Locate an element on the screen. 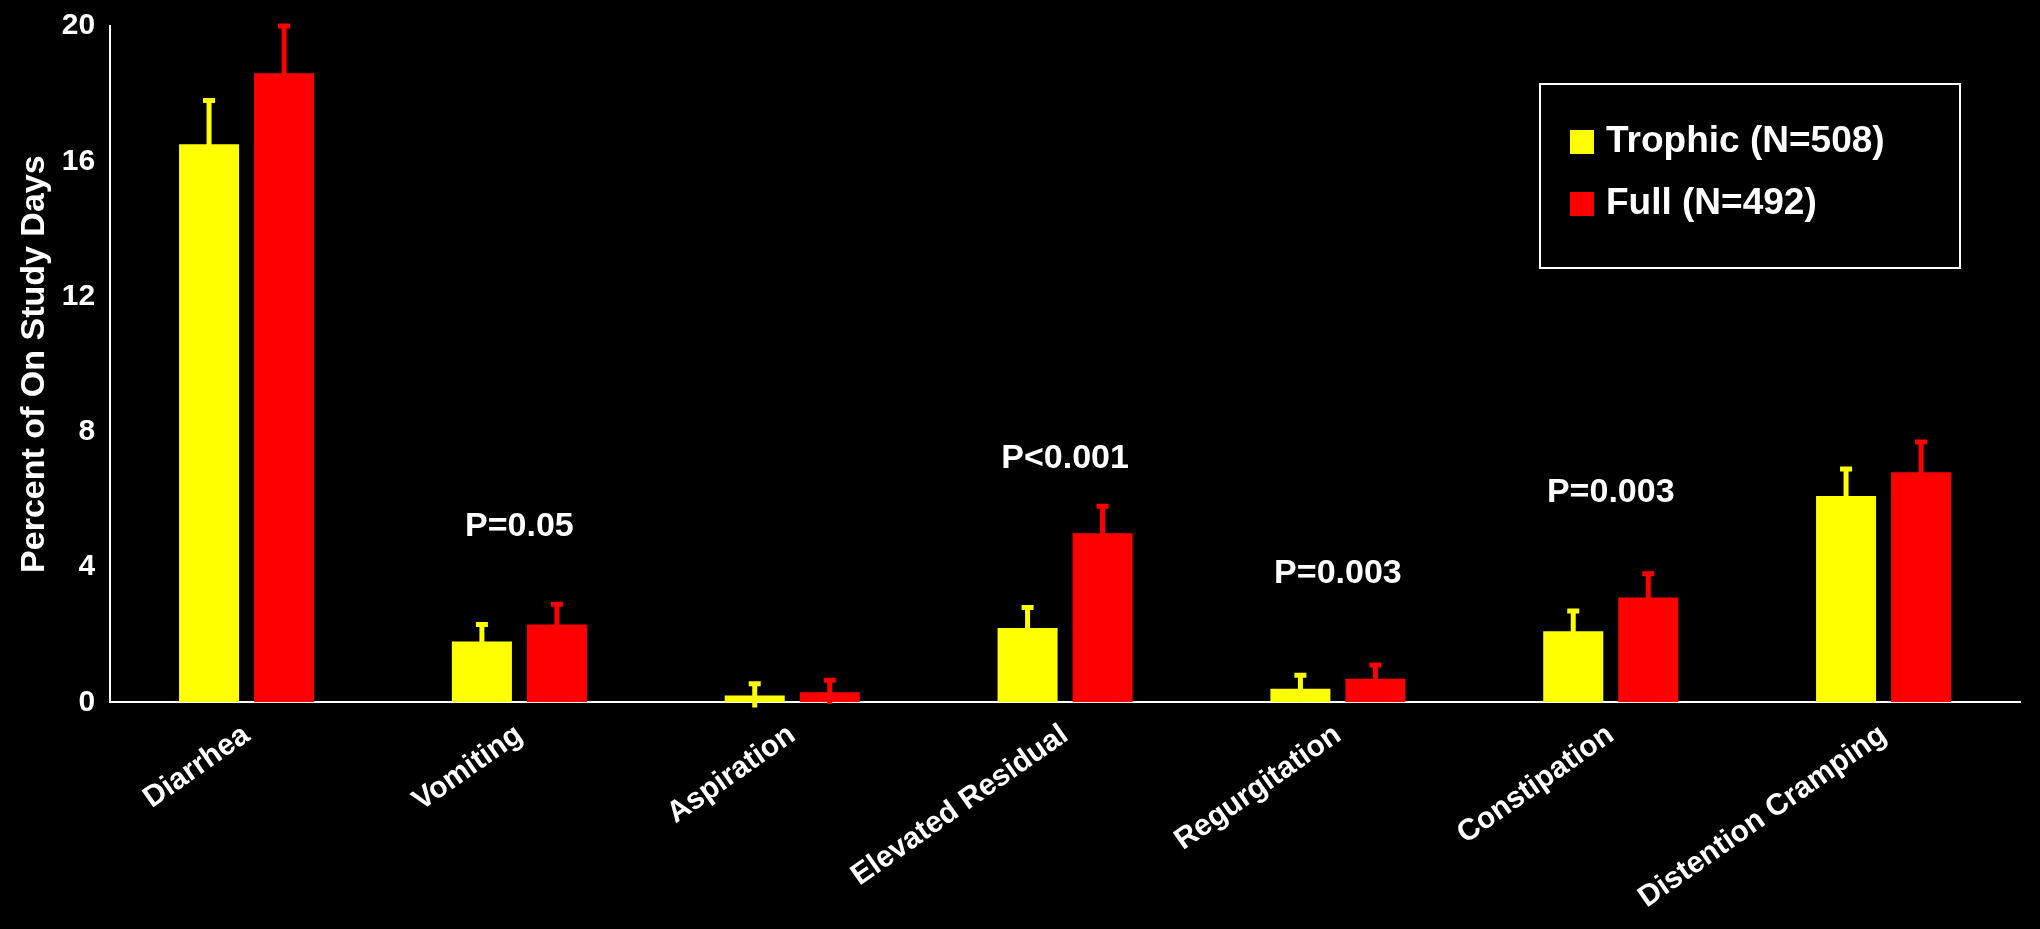 This screenshot has width=2040, height=929. y-tick-label: 4 is located at coordinates (87, 565).